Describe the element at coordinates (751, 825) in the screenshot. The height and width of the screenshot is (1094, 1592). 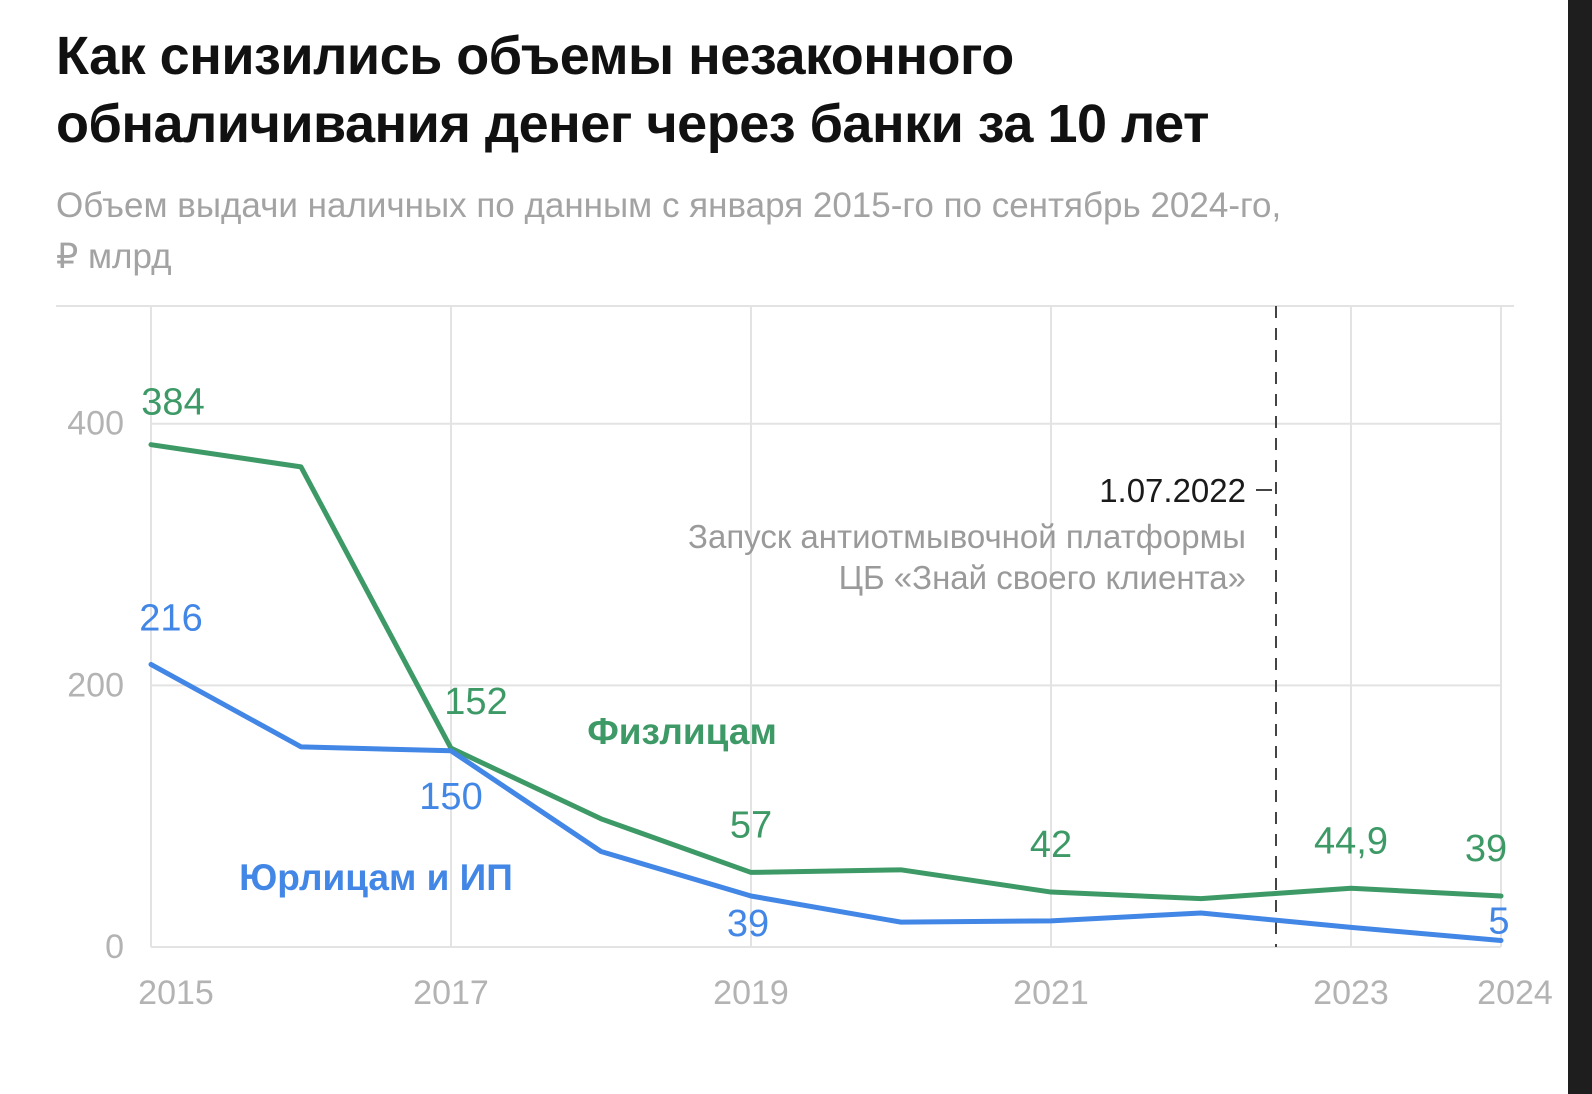
I see `data-label-individuals-2019: 57` at that location.